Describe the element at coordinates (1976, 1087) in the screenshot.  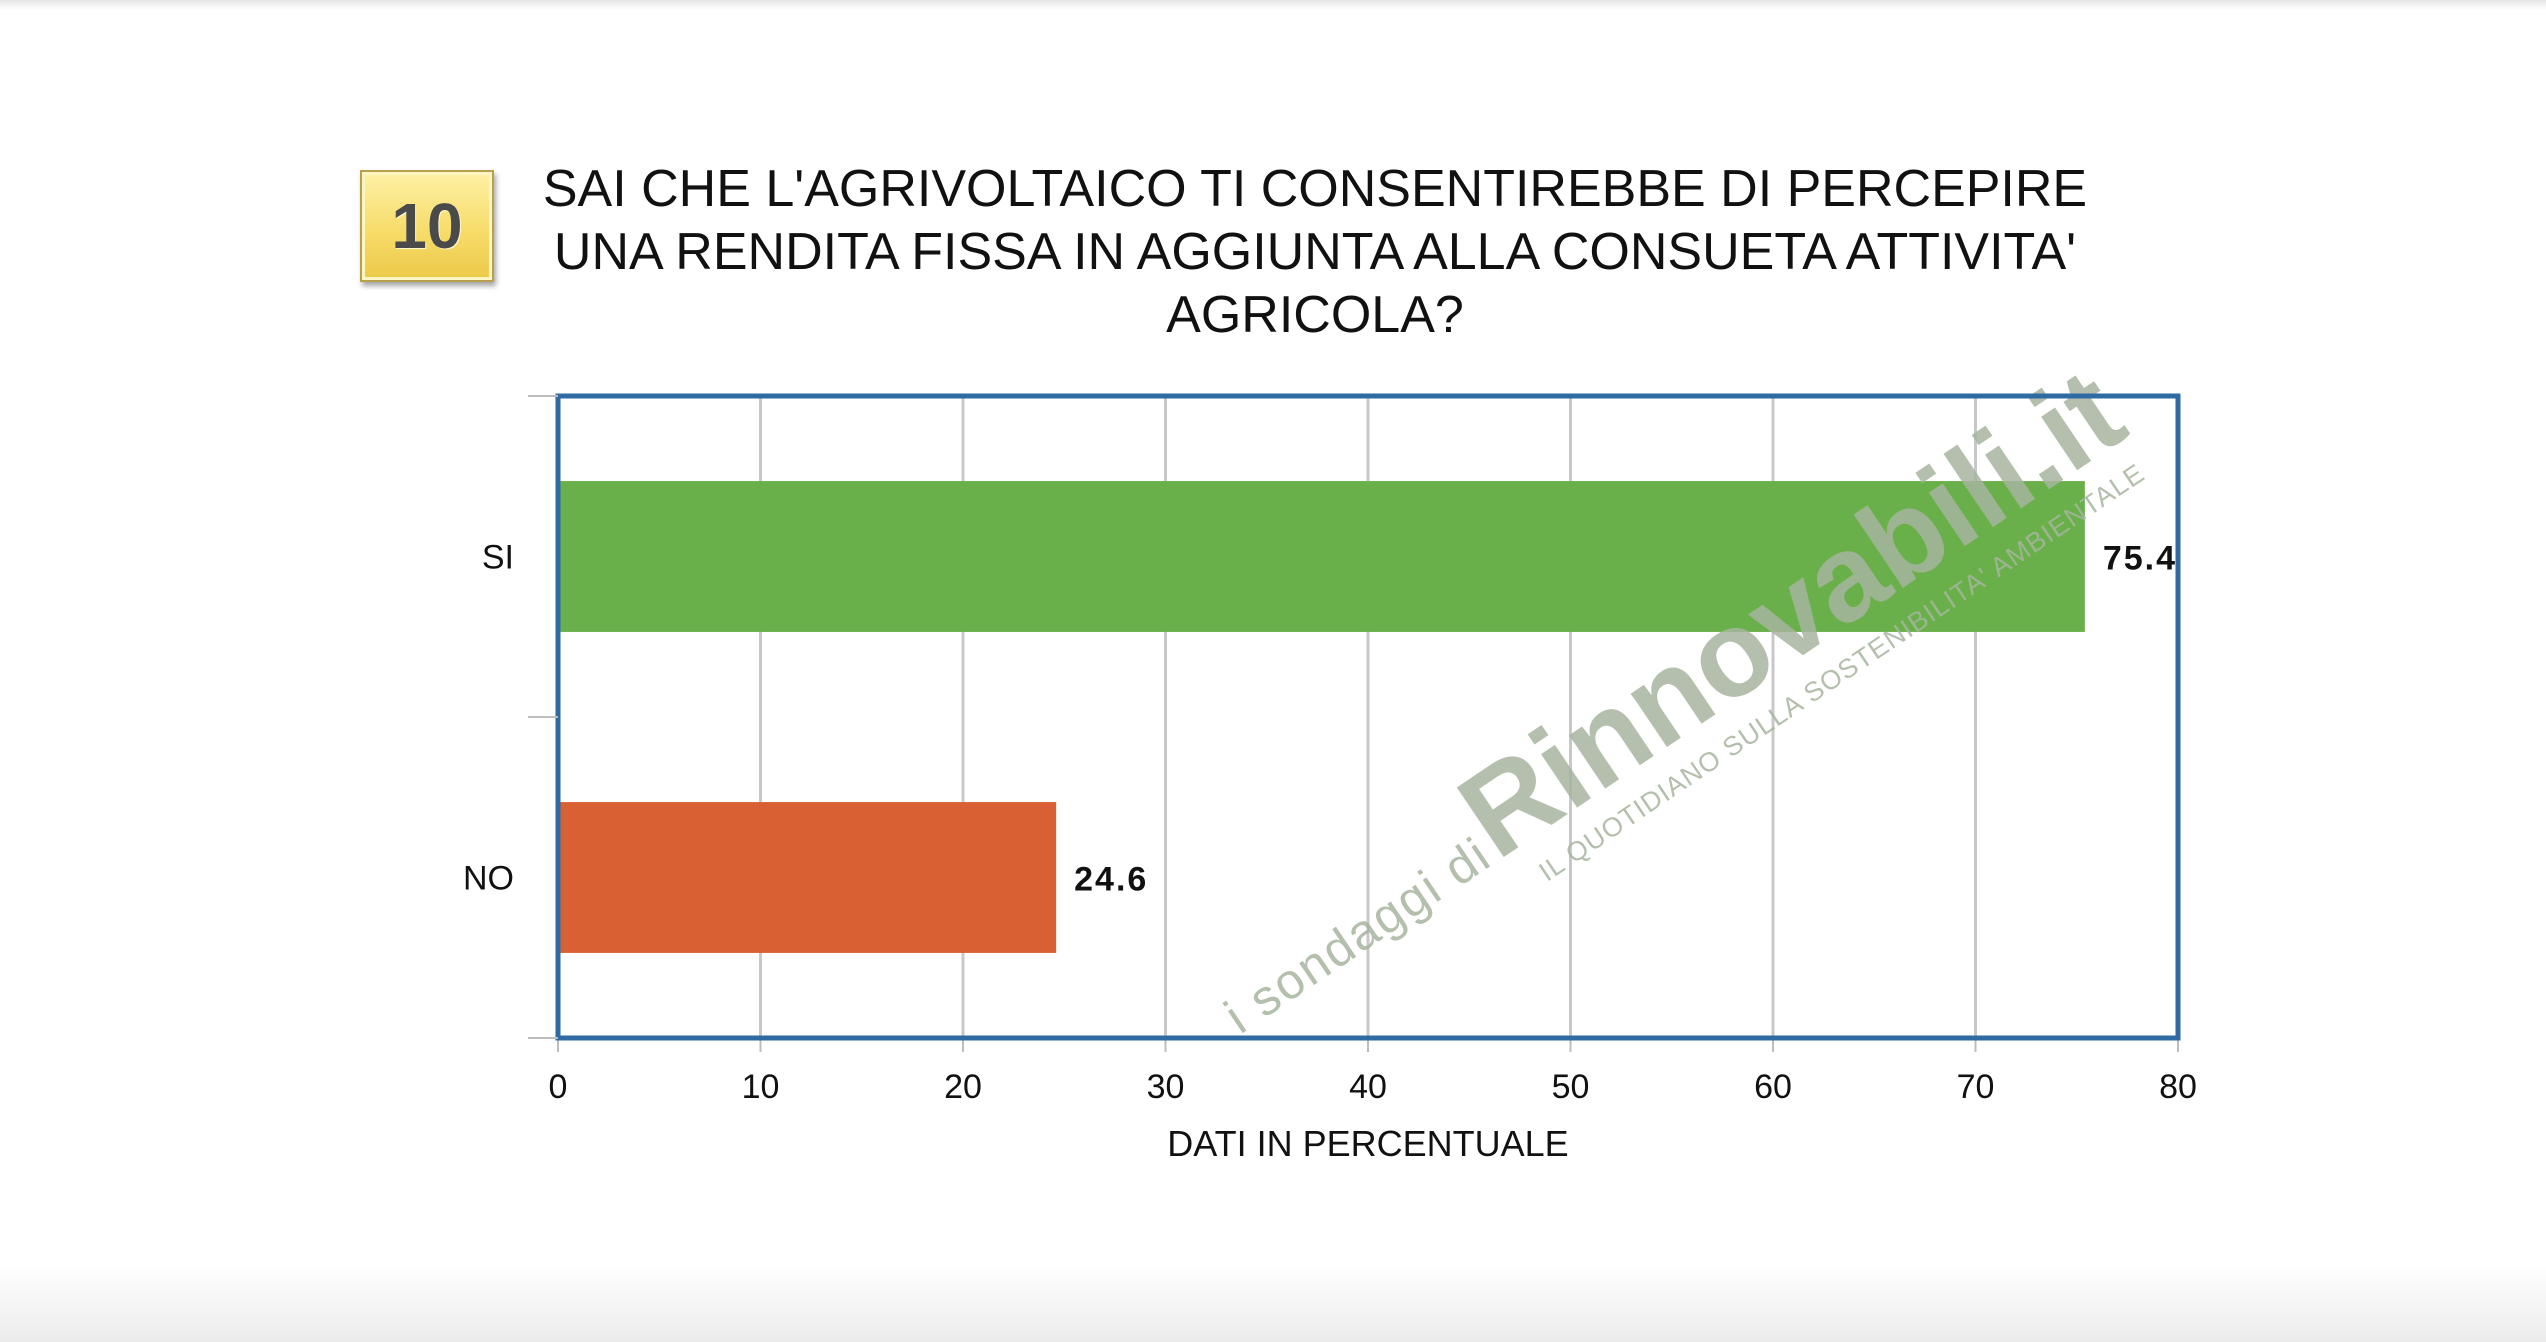
I see `x-tick-label: 70` at that location.